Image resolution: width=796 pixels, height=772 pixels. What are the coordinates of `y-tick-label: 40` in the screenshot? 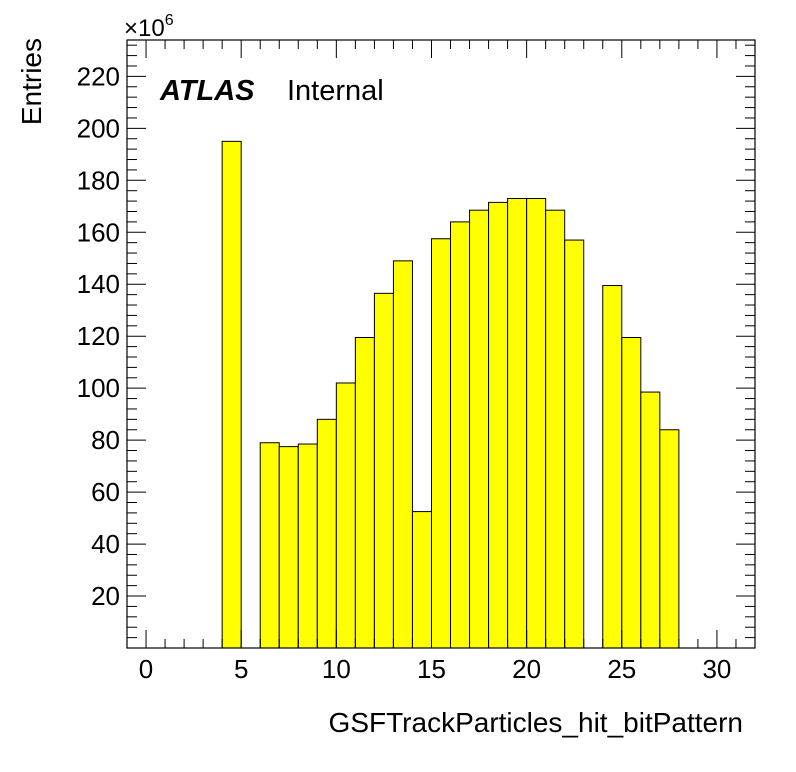 It's located at (105, 544).